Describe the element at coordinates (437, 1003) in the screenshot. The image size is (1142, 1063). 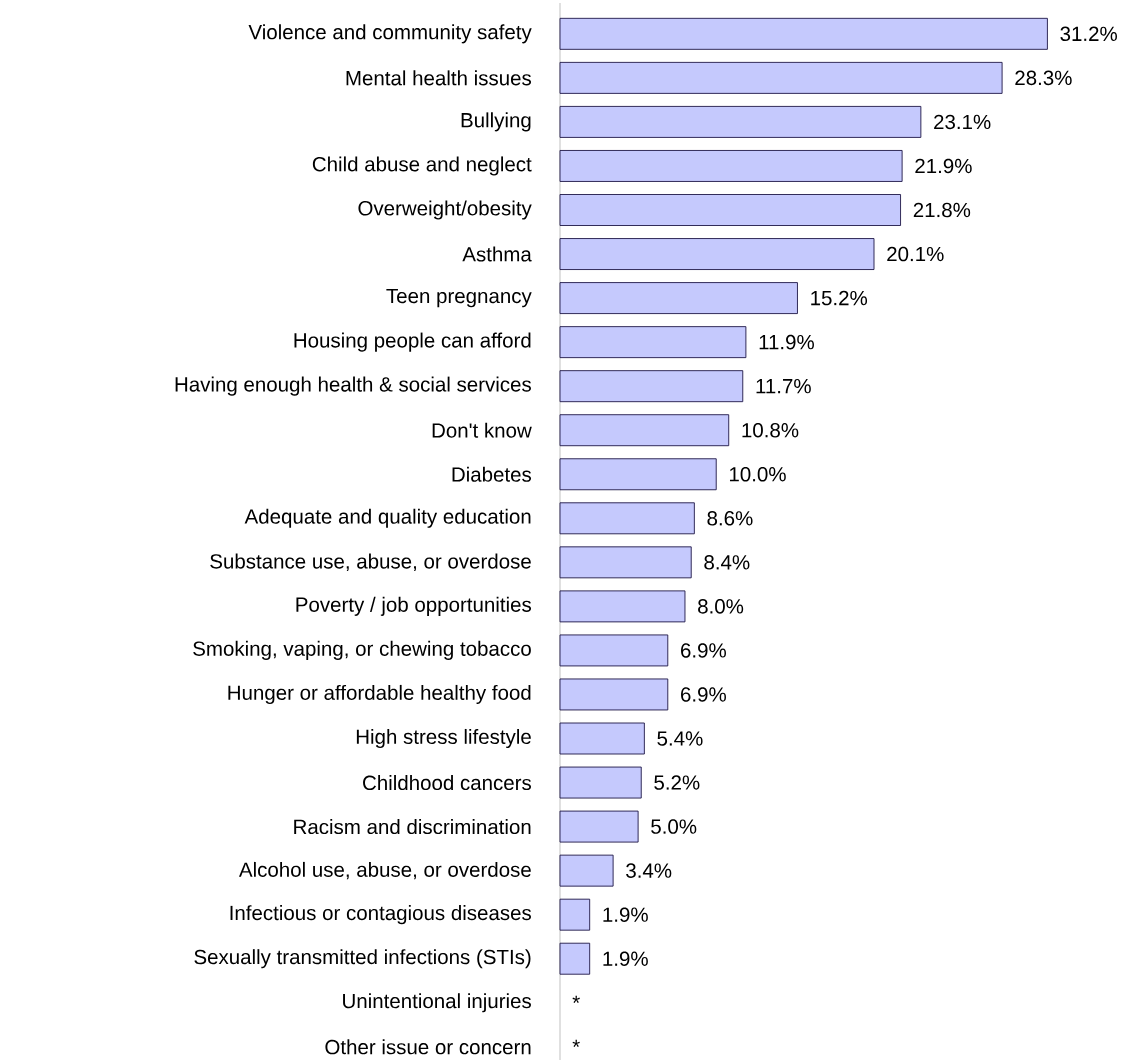
I see `y-tick-label: Unintentional injuries` at that location.